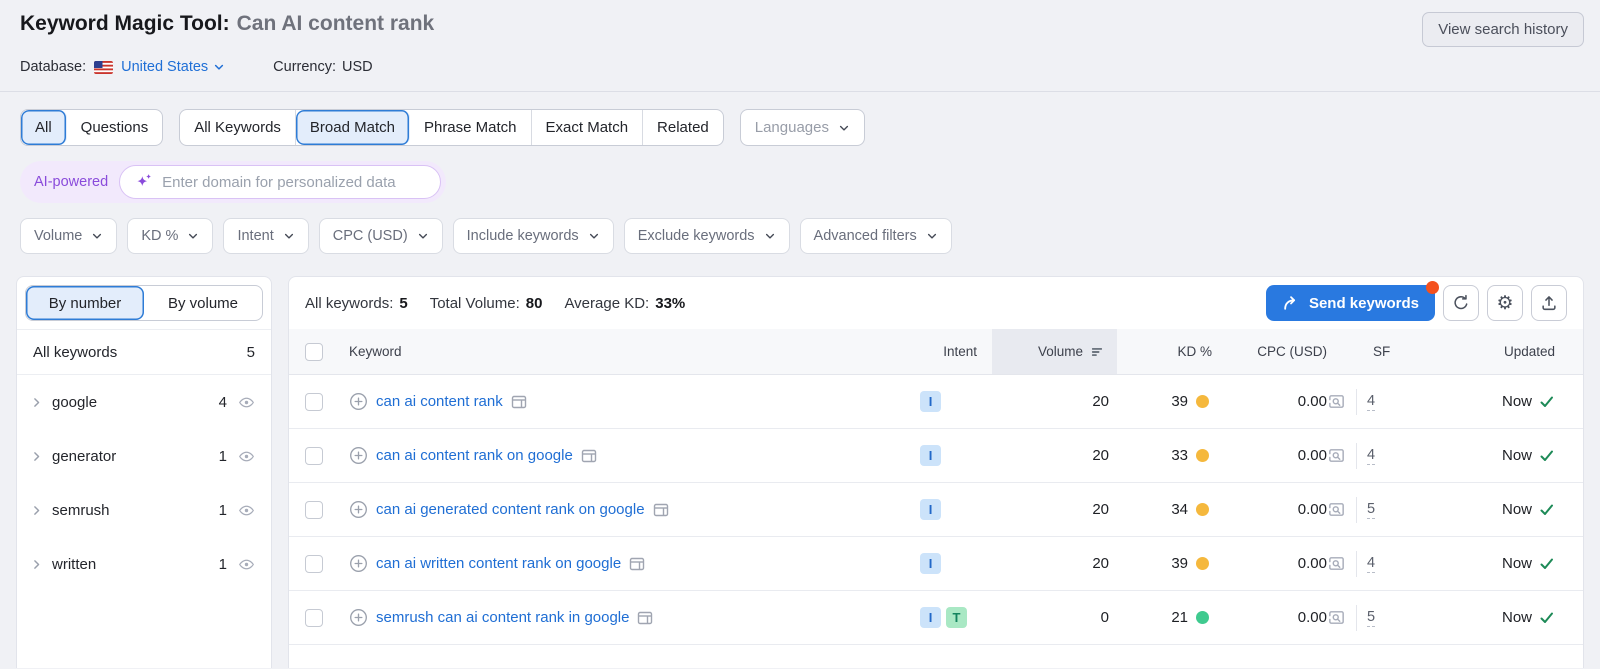 Image resolution: width=1600 pixels, height=669 pixels. I want to click on export-button, so click(1549, 303).